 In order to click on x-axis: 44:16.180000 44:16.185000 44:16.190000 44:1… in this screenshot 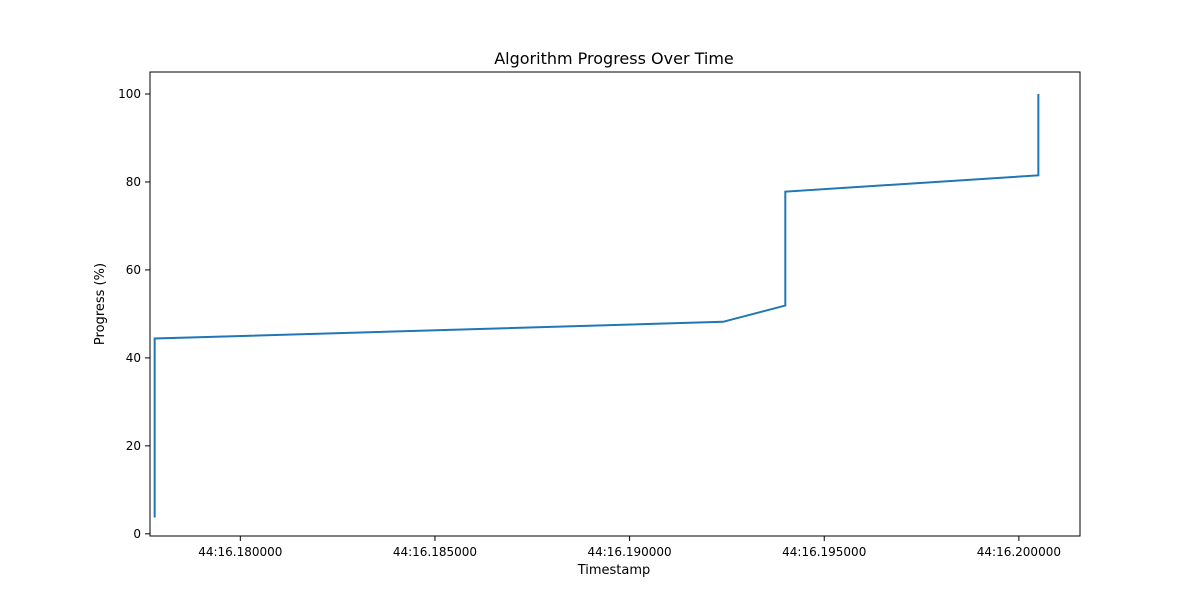, I will do `click(629, 547)`.